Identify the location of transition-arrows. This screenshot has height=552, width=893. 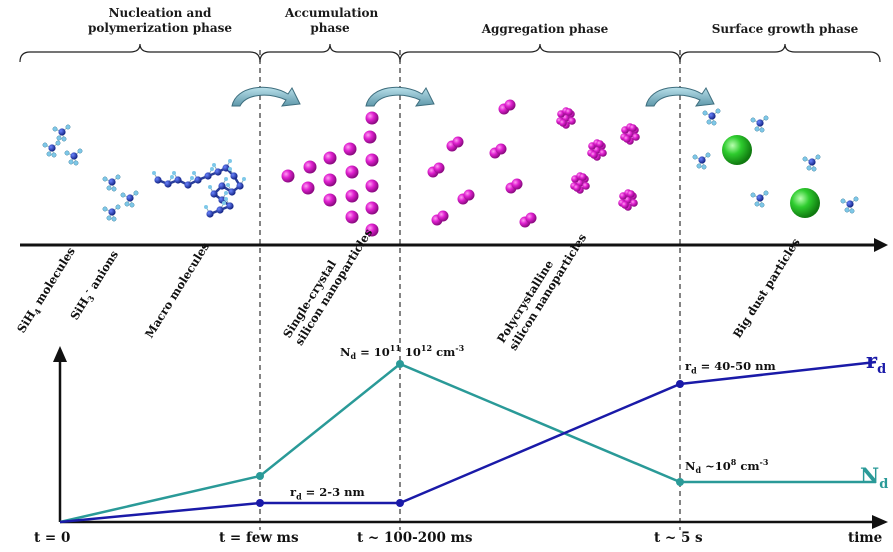
(473, 96).